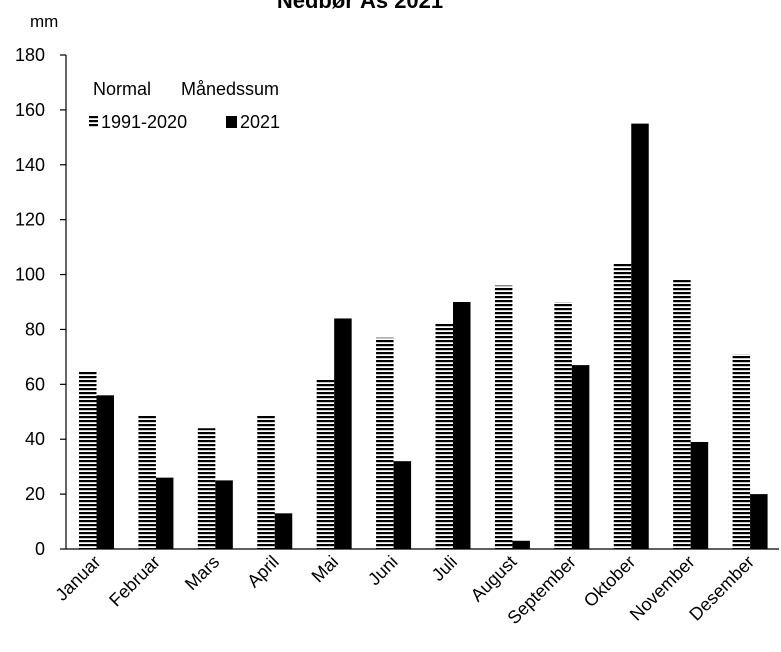 This screenshot has width=781, height=652. I want to click on legend-label-normal: 1991-2020, so click(144, 122).